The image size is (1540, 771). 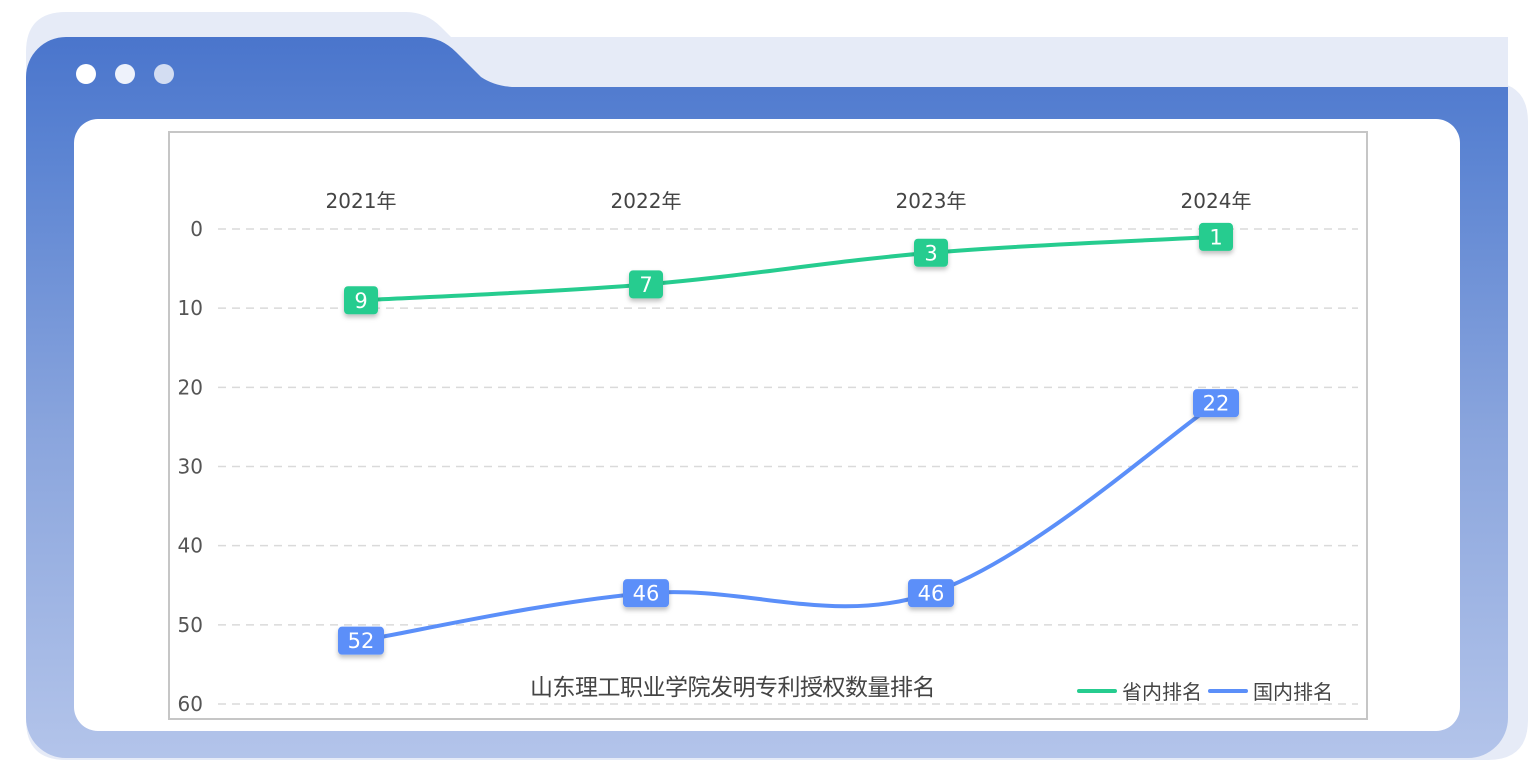 What do you see at coordinates (788, 268) in the screenshot?
I see `series-line-provincial` at bounding box center [788, 268].